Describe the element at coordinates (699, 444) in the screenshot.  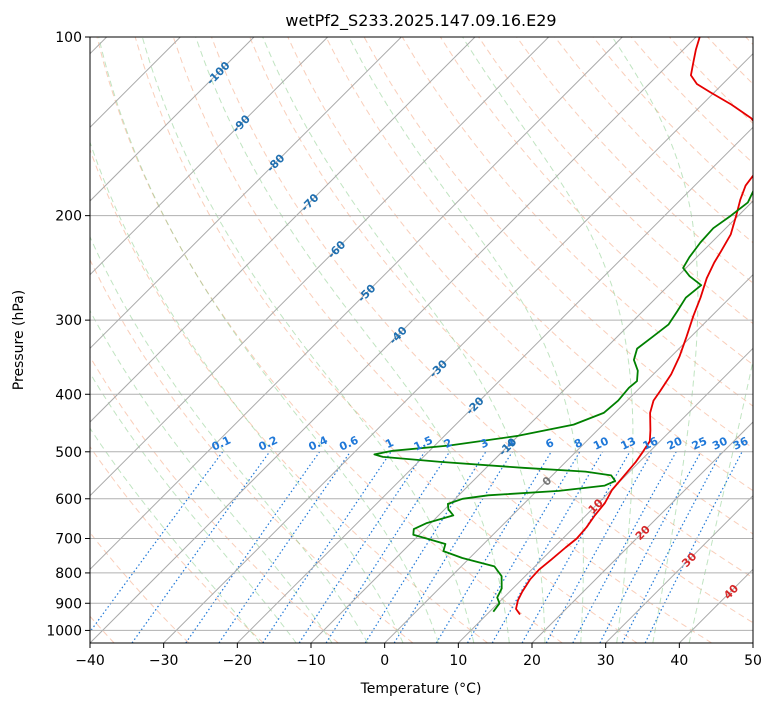
I see `mixing-ratio-label-15: 25` at that location.